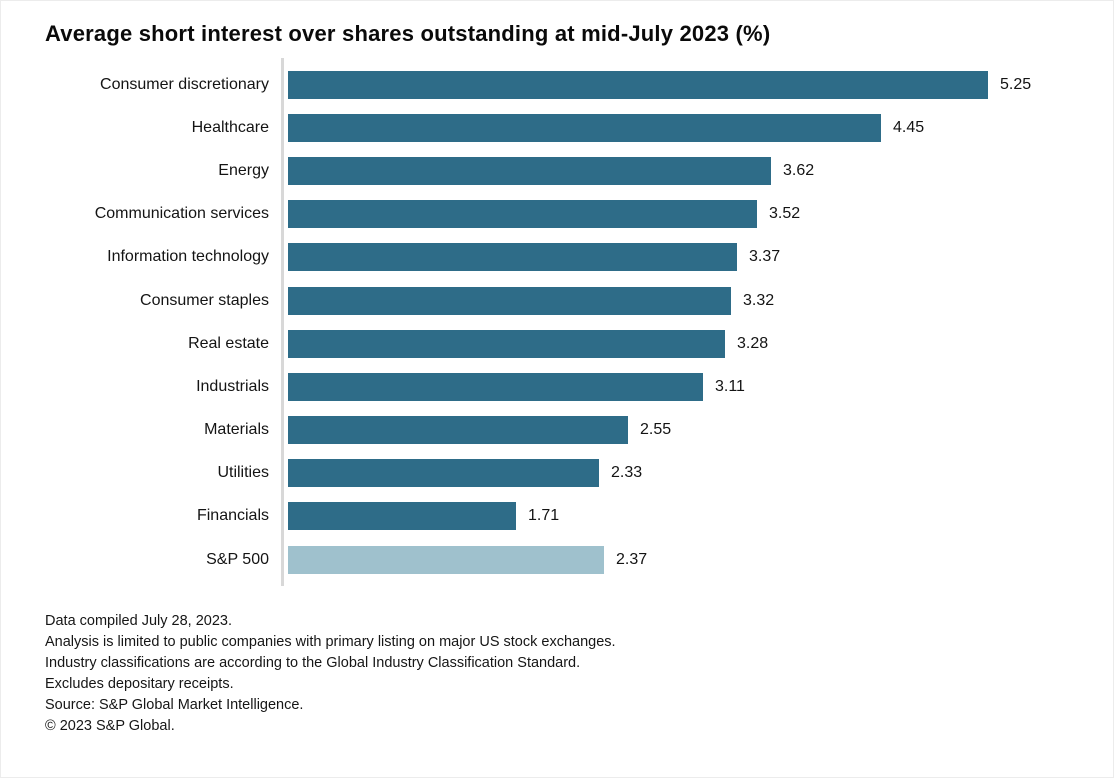 The image size is (1114, 778). I want to click on bar-row: Communication services 3.52, so click(564, 214).